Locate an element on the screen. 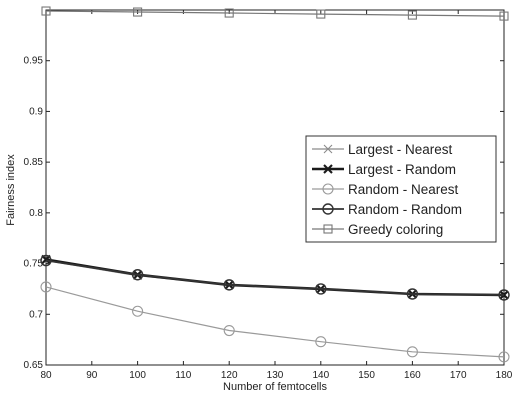  legend-label: Largest - Random is located at coordinates (402, 169).